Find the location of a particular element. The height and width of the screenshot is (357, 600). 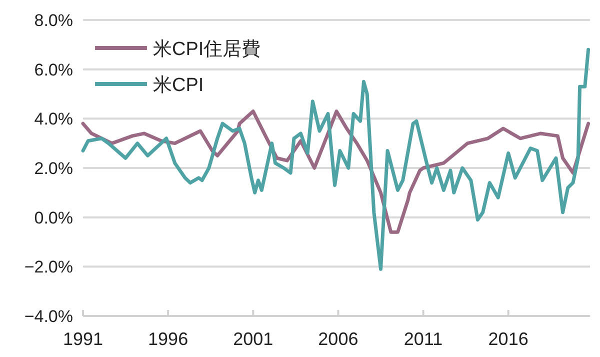

x-tick-label: 1991 is located at coordinates (83, 339).